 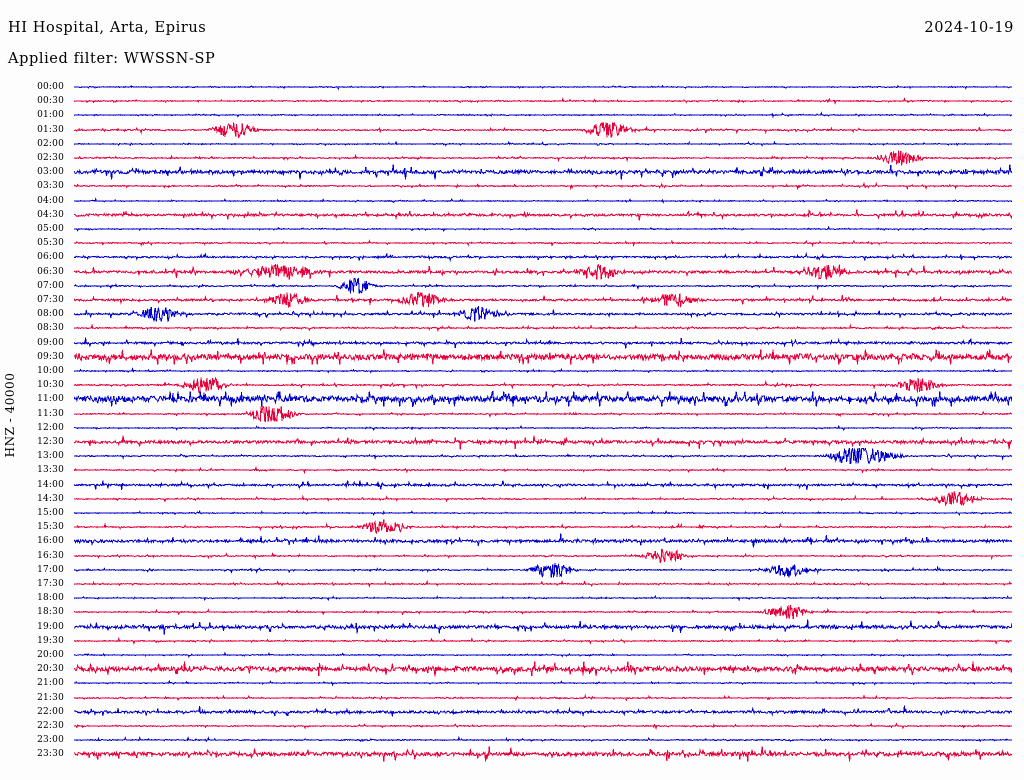 I want to click on trace-row: 20:30, so click(x=512, y=670).